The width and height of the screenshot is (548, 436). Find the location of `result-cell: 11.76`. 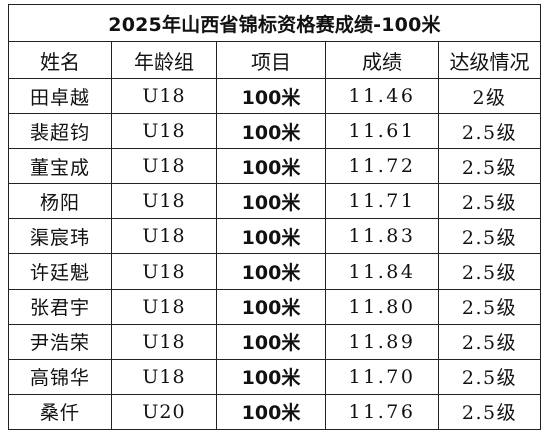

result-cell: 11.76 is located at coordinates (382, 412).